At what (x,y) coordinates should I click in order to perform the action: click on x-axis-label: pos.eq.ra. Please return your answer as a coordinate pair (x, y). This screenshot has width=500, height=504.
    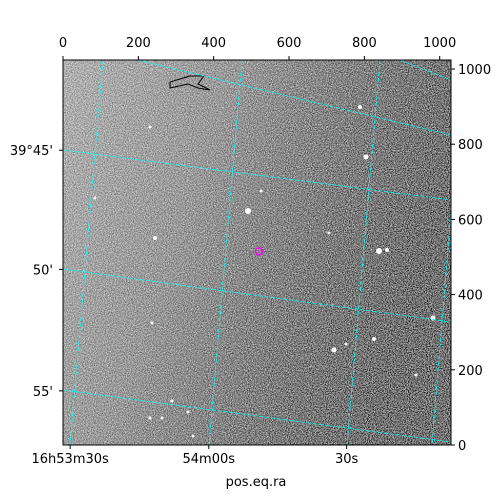
    Looking at the image, I should click on (256, 482).